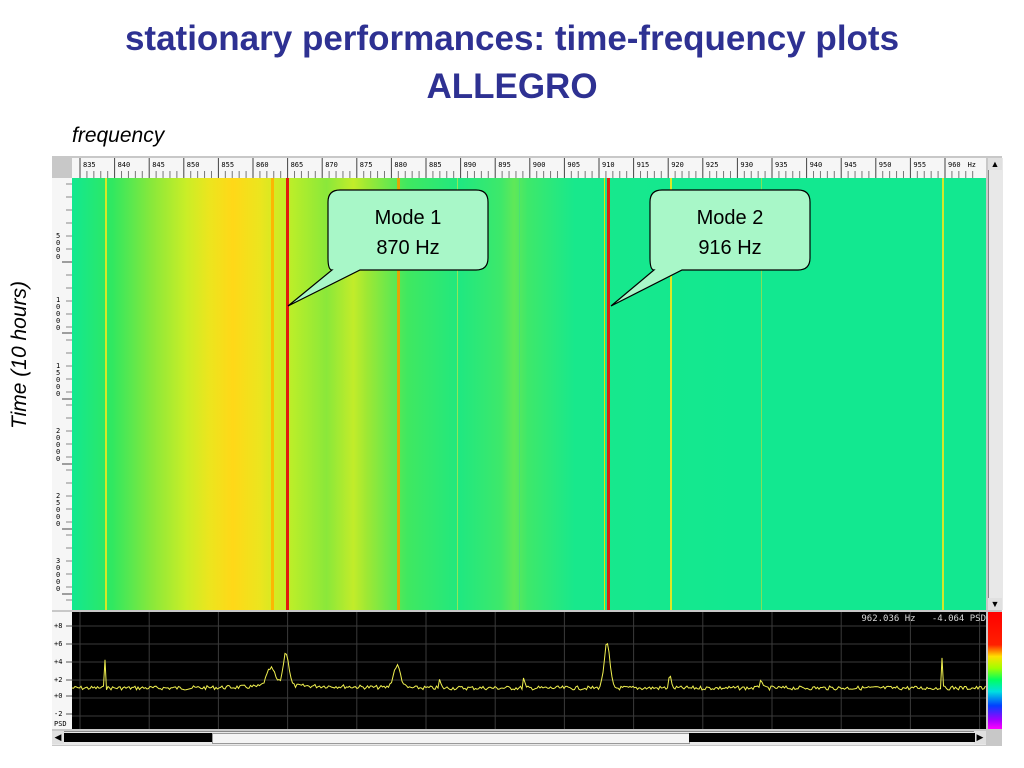 The image size is (1024, 768). What do you see at coordinates (816, 165) in the screenshot?
I see `frequency-tick-label: 940` at bounding box center [816, 165].